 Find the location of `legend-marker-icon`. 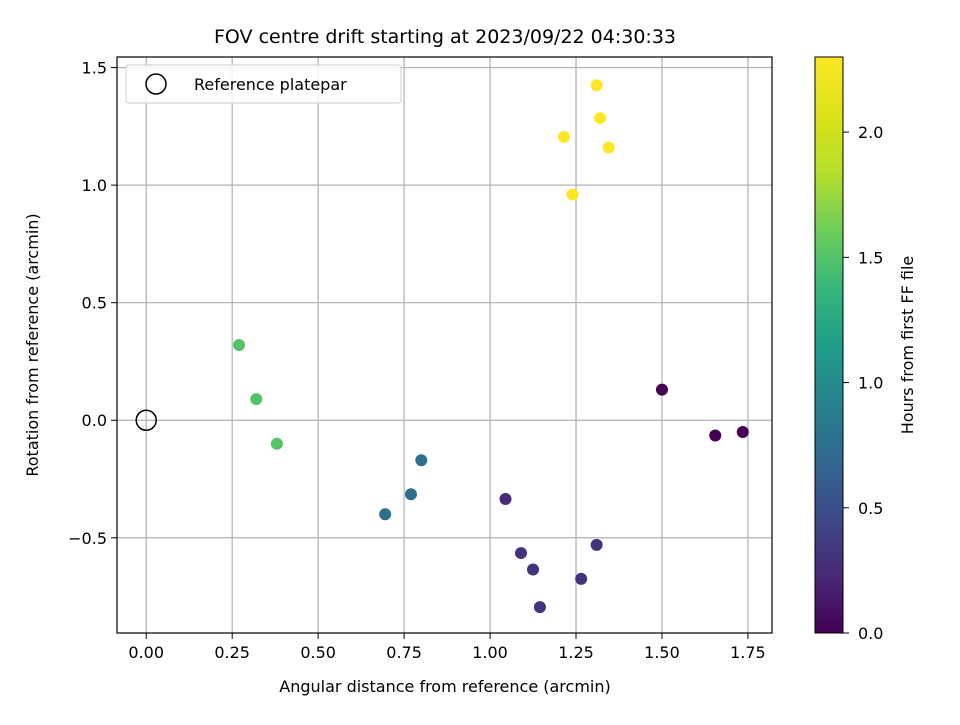

legend-marker-icon is located at coordinates (156, 84).